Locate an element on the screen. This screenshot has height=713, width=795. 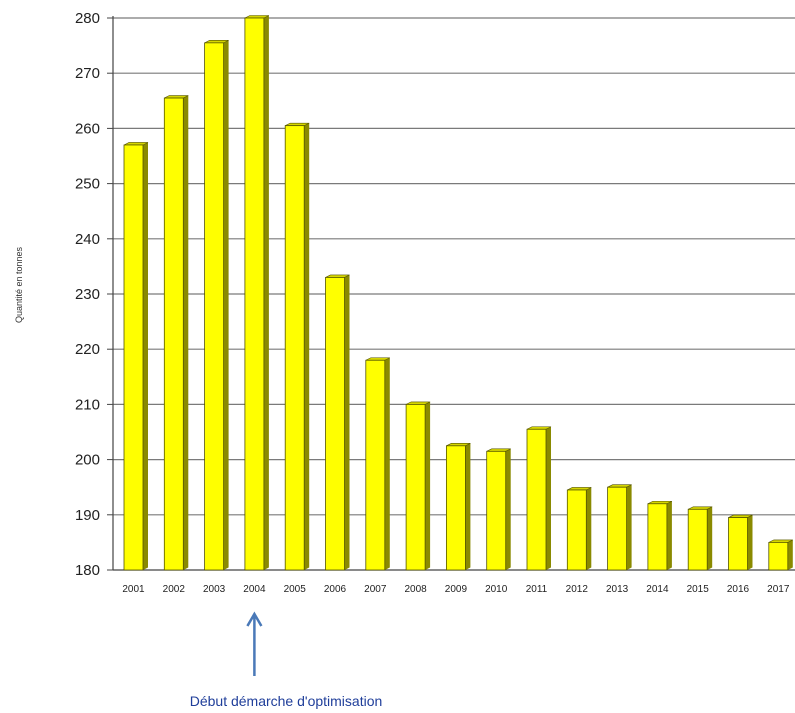
up-arrow-icon is located at coordinates (254, 643).